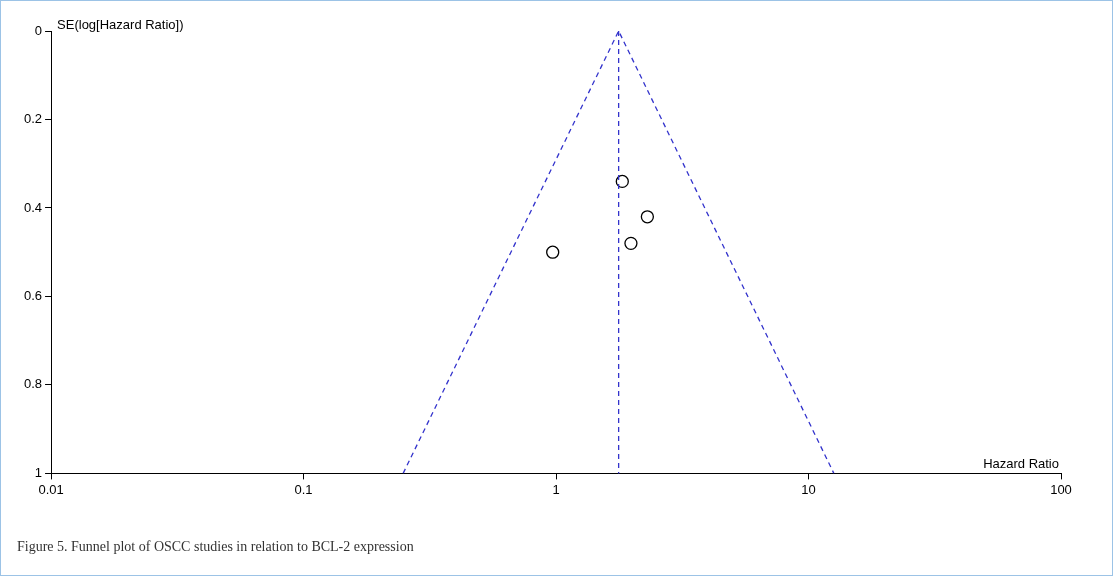 The width and height of the screenshot is (1113, 576). I want to click on x-tick-label: 0.1, so click(303, 489).